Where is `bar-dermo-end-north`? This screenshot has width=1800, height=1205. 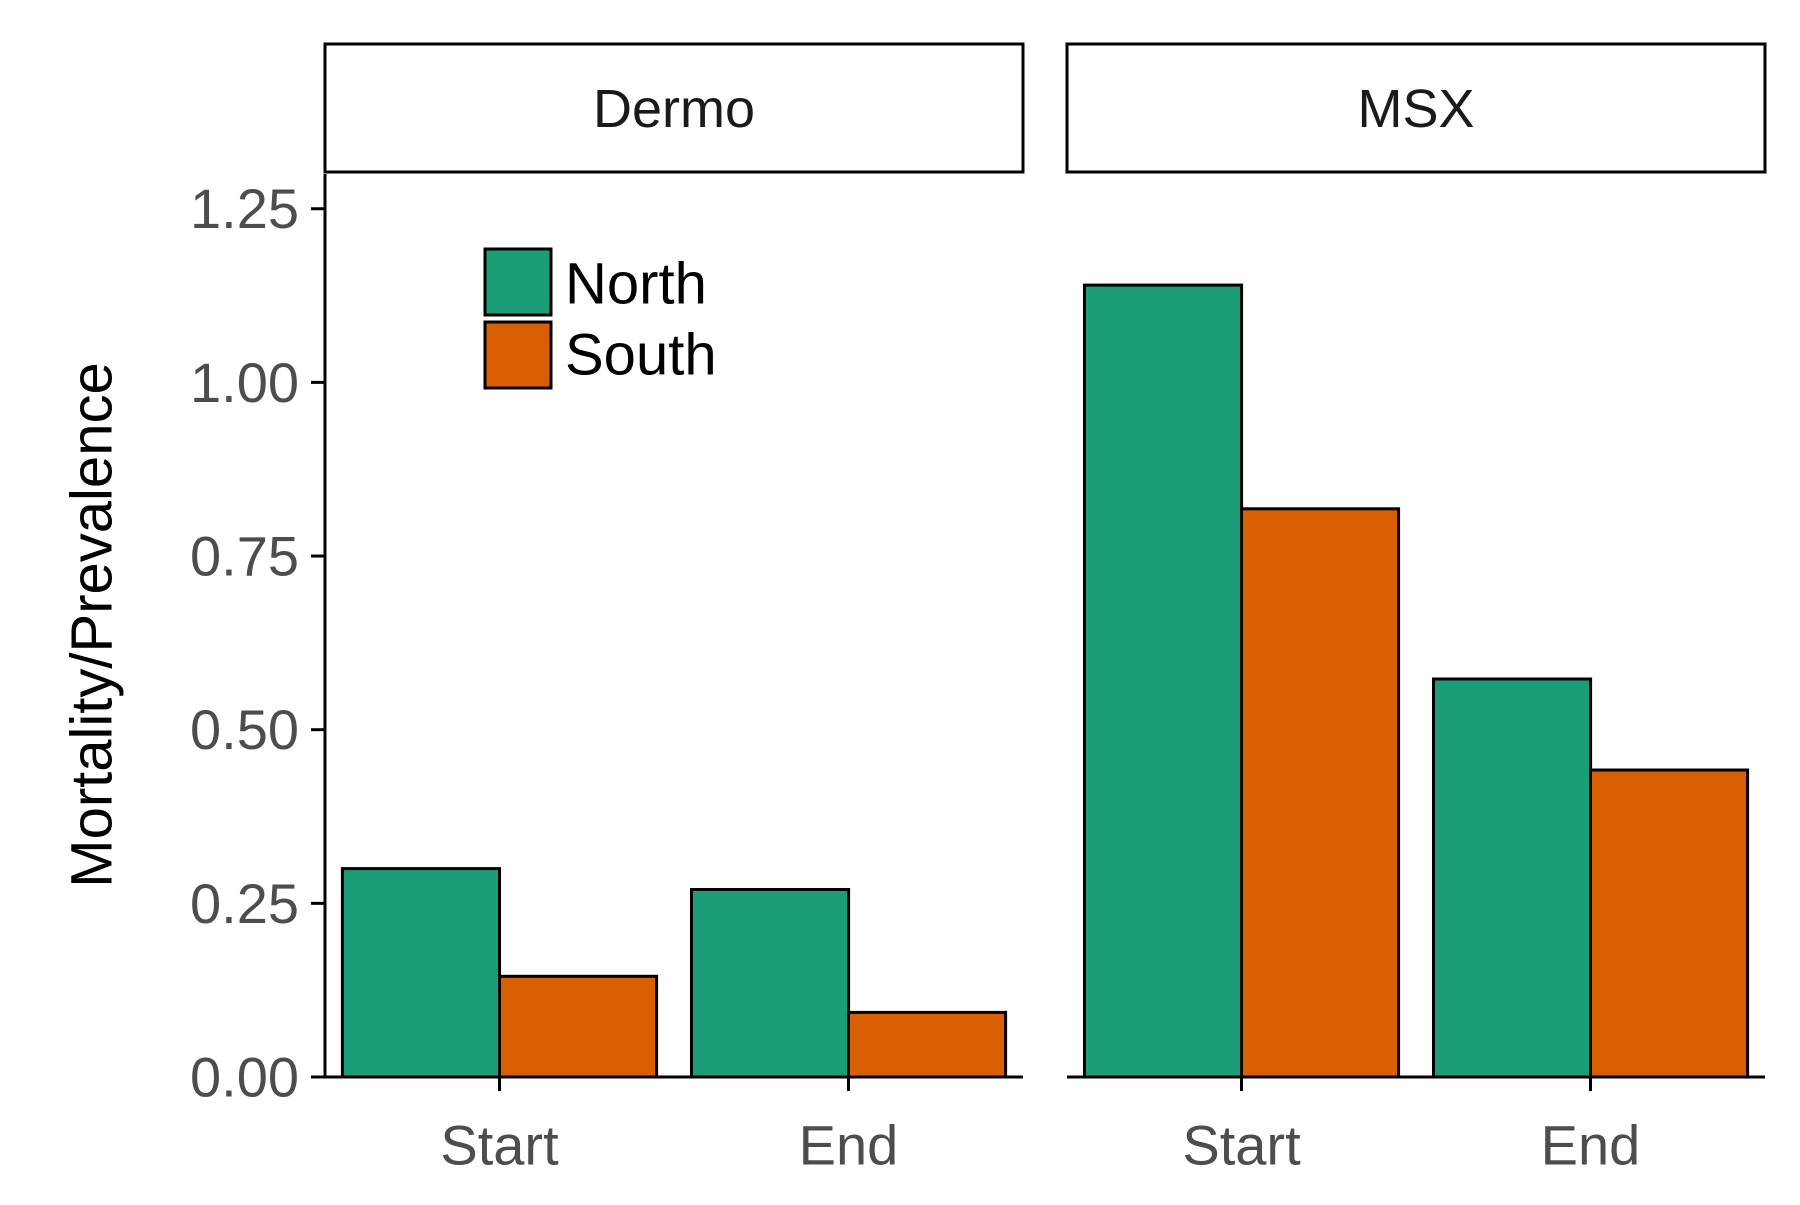
bar-dermo-end-north is located at coordinates (770, 983).